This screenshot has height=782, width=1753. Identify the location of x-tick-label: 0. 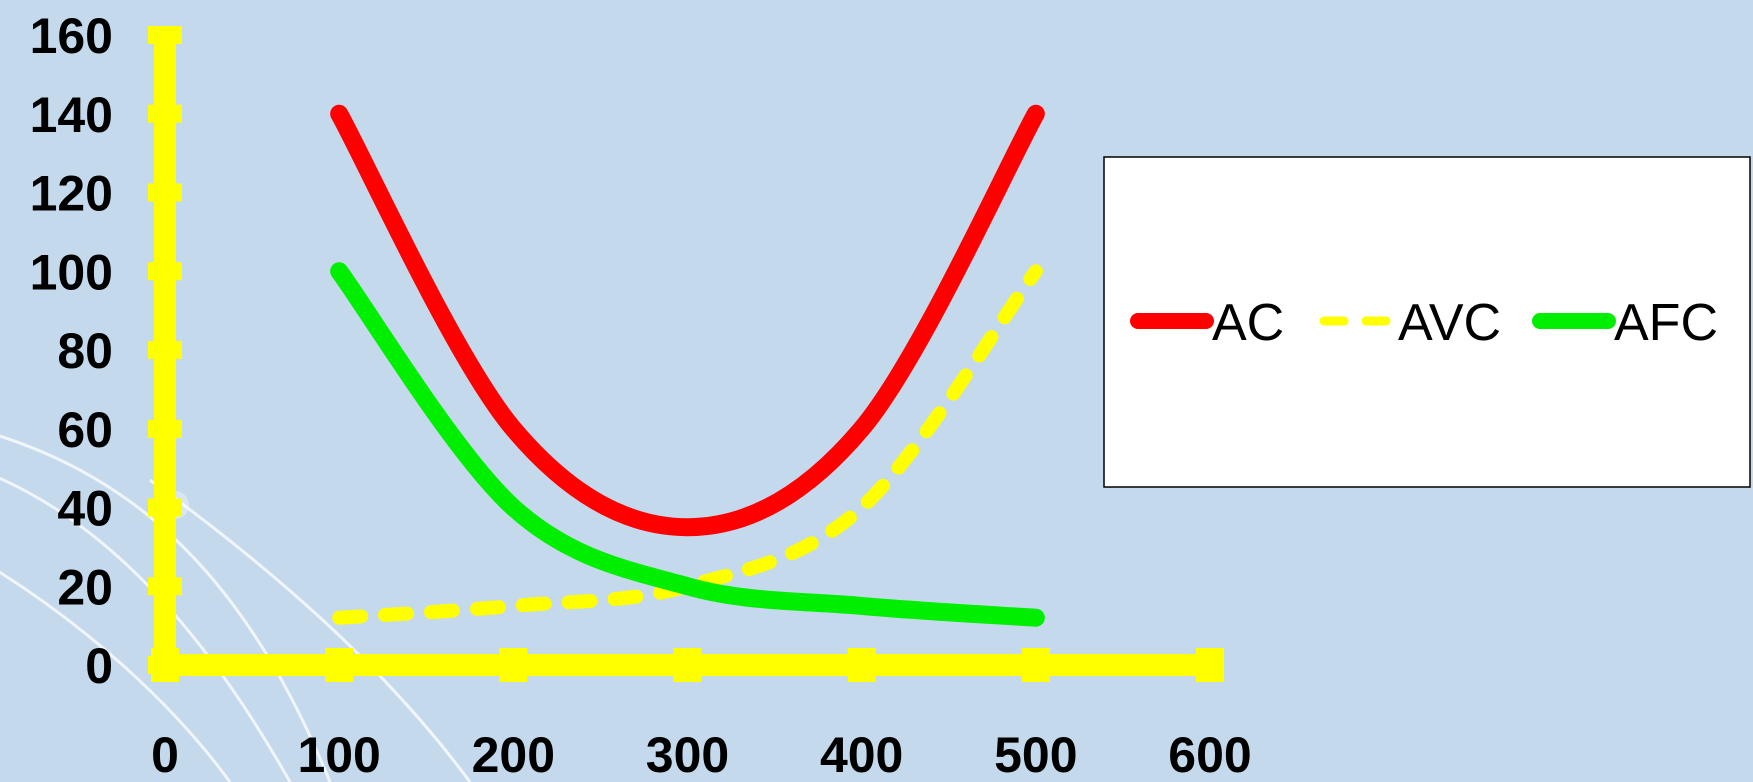
(165, 754).